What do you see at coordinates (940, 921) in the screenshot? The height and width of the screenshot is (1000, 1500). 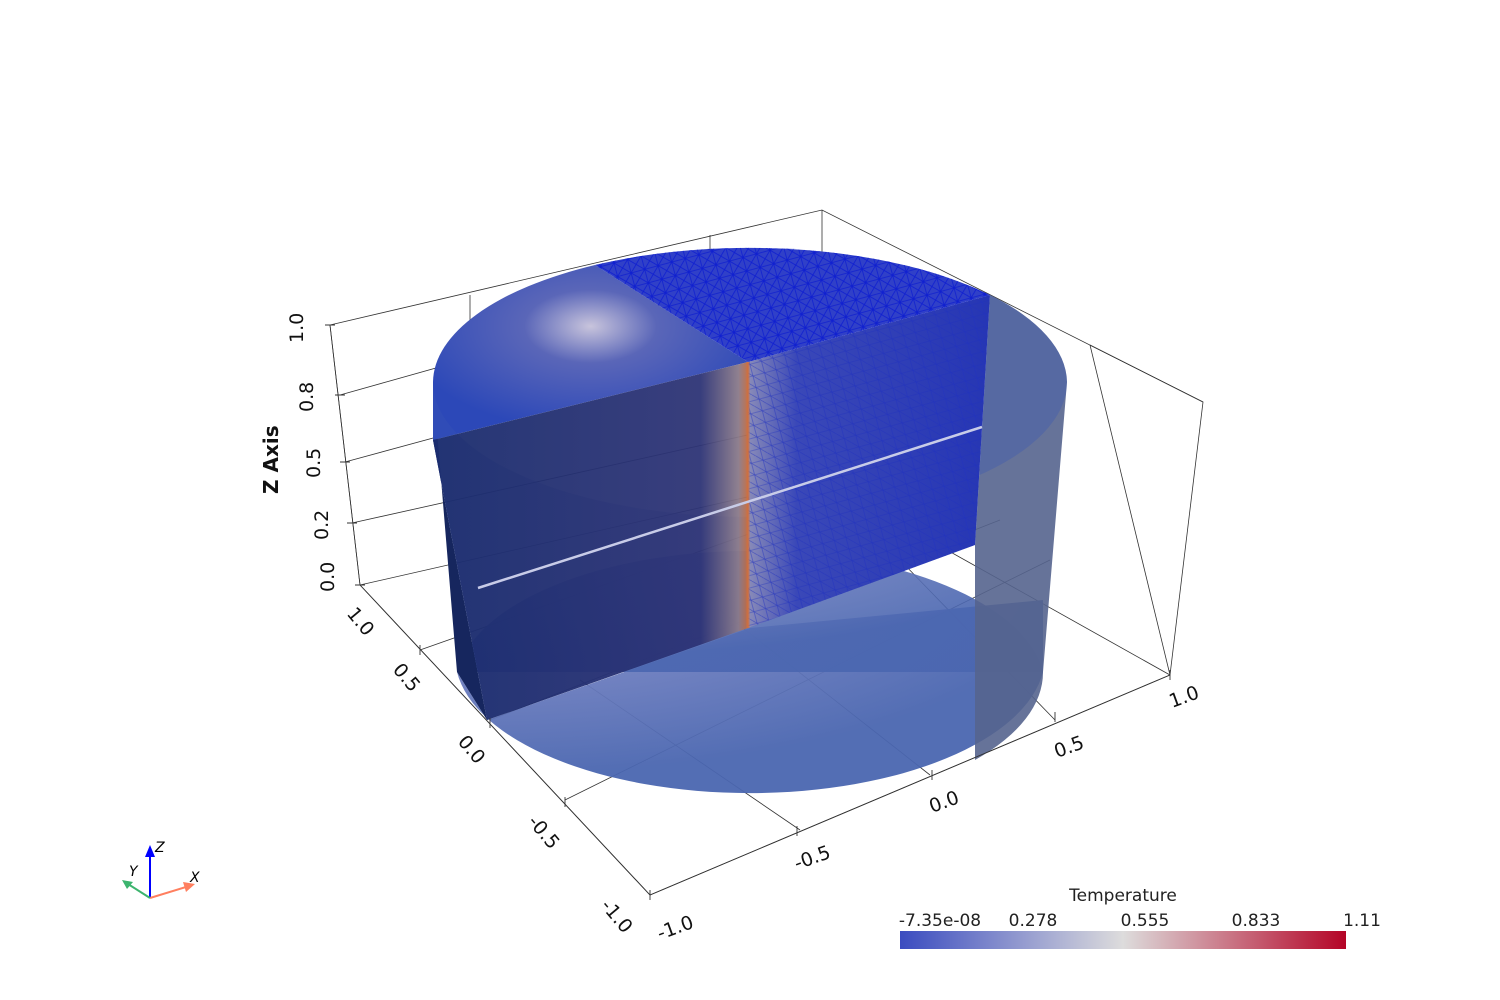 I see `svg-text: -7.35e-08` at bounding box center [940, 921].